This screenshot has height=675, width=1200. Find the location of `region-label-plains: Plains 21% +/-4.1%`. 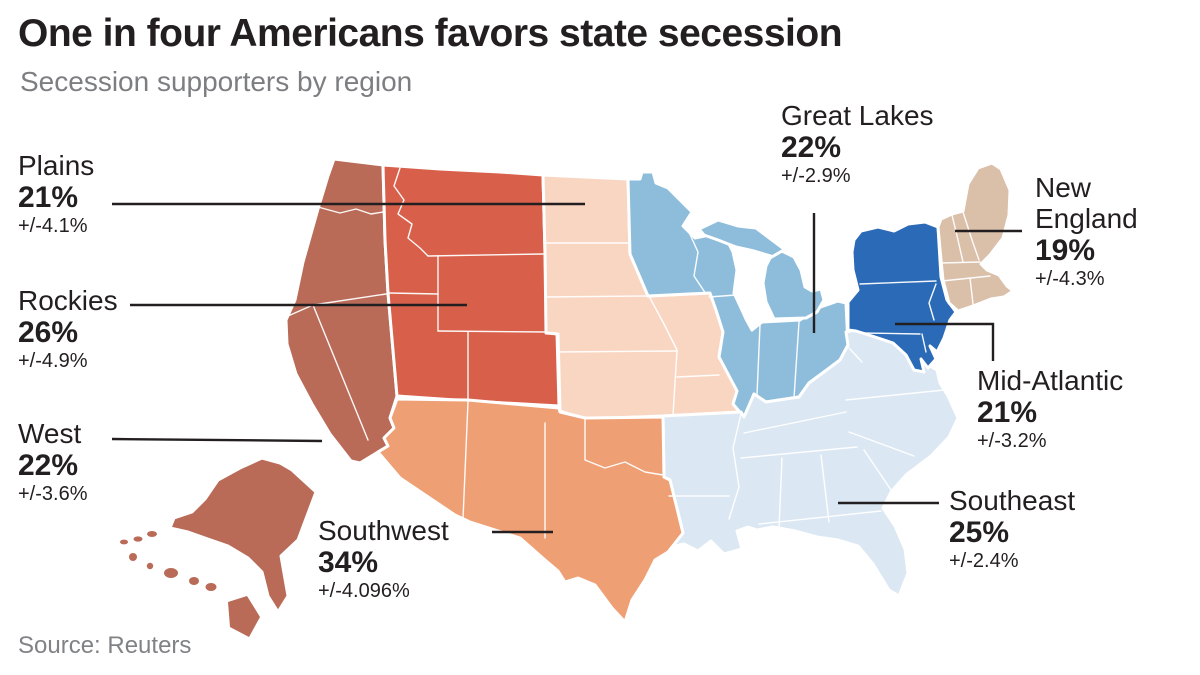

region-label-plains: Plains 21% +/-4.1% is located at coordinates (56, 194).